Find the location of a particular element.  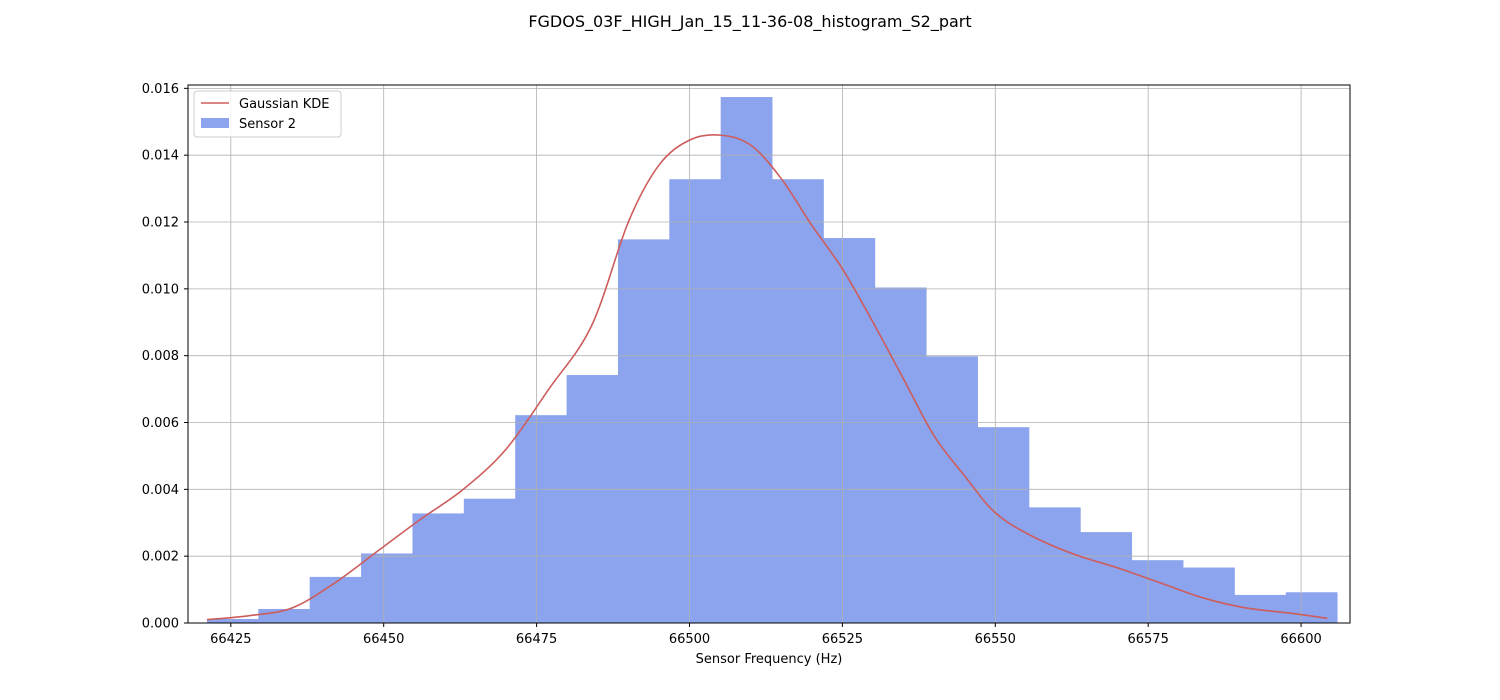

x-axis-ticks: 66425 66450 66475 66500 66525 66550 66575 66600 is located at coordinates (766, 635).